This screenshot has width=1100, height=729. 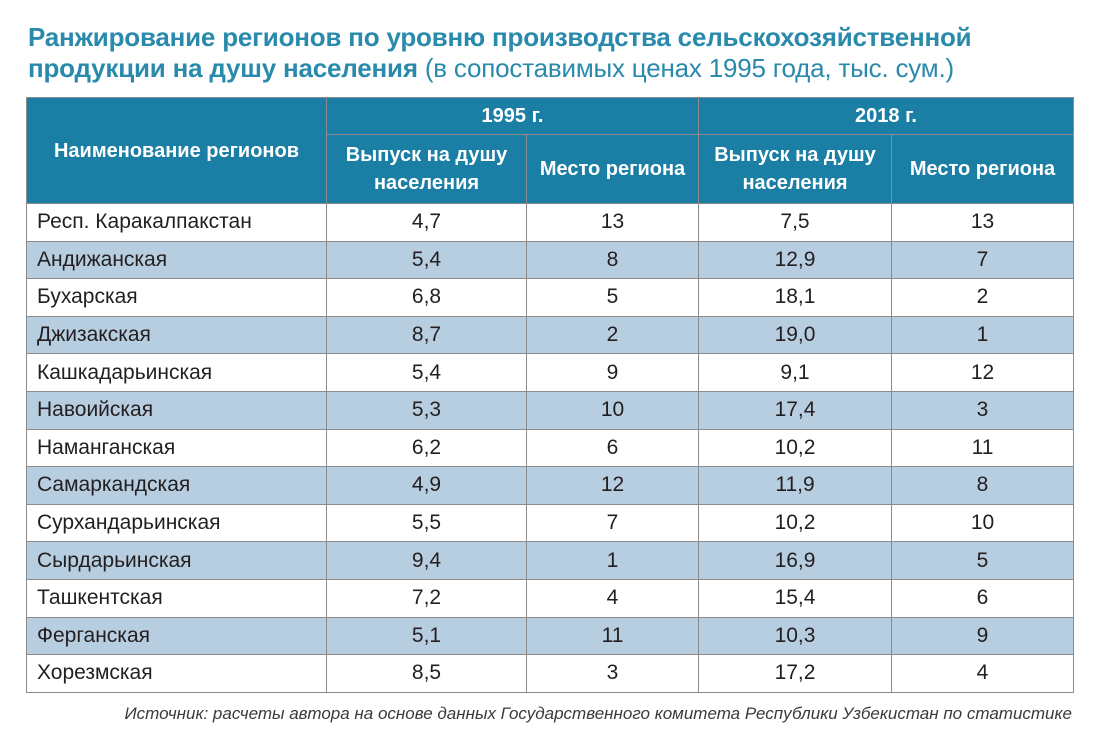 I want to click on table-row: Хорезмская 8,5 3 17,2 4, so click(x=550, y=673).